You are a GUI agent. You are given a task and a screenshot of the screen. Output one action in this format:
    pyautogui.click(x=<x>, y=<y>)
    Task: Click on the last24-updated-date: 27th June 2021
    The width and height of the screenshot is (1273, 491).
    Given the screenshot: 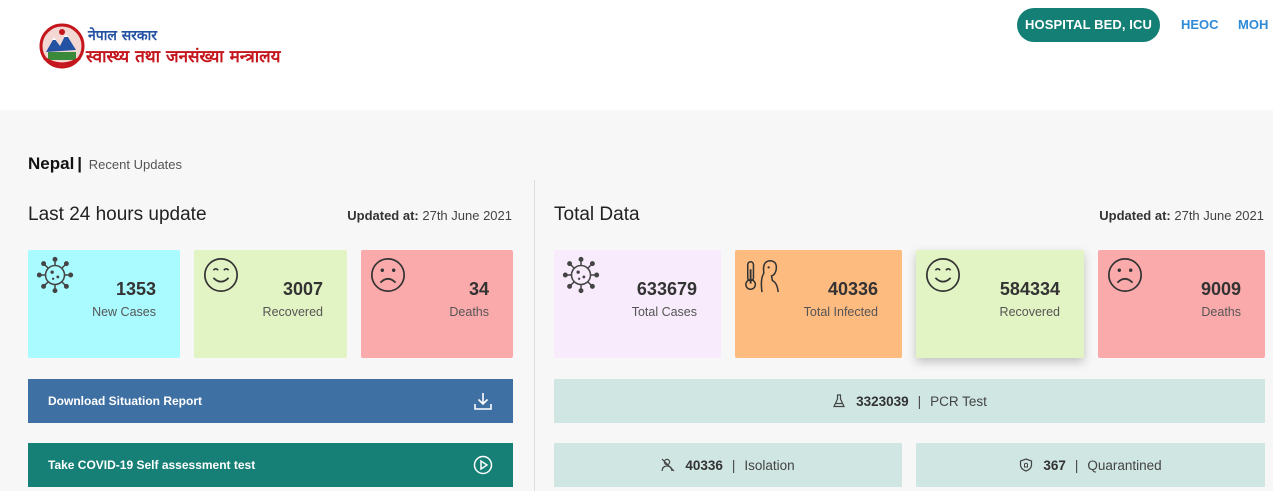 What is the action you would take?
    pyautogui.click(x=467, y=215)
    